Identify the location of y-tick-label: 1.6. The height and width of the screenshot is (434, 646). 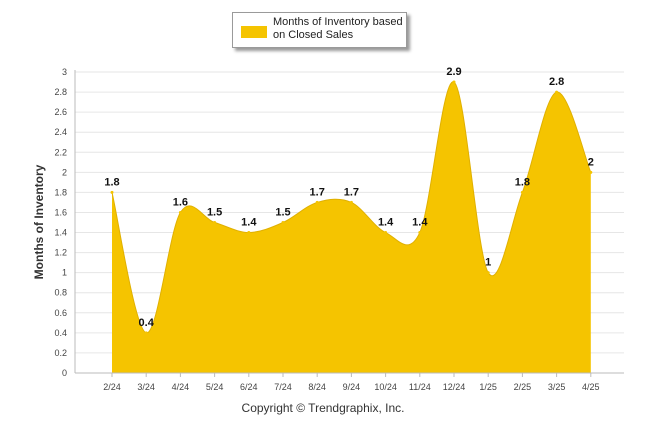
(60, 212).